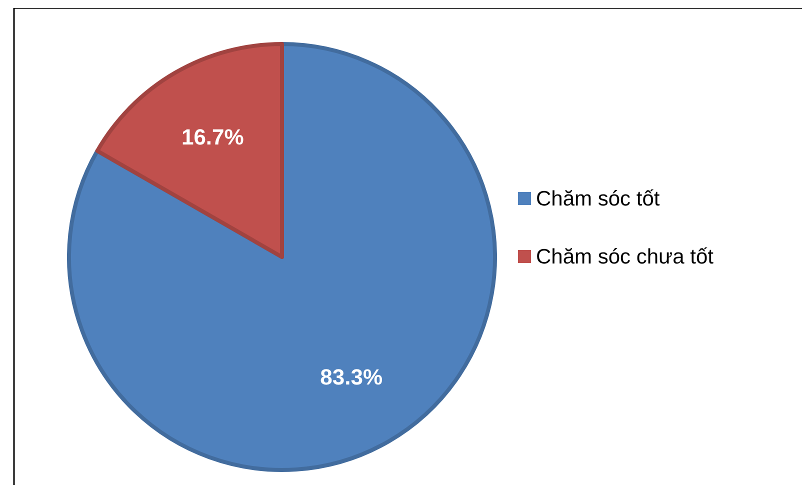 The image size is (810, 493). Describe the element at coordinates (598, 199) in the screenshot. I see `legend-label: Chăm sóc tốt` at that location.